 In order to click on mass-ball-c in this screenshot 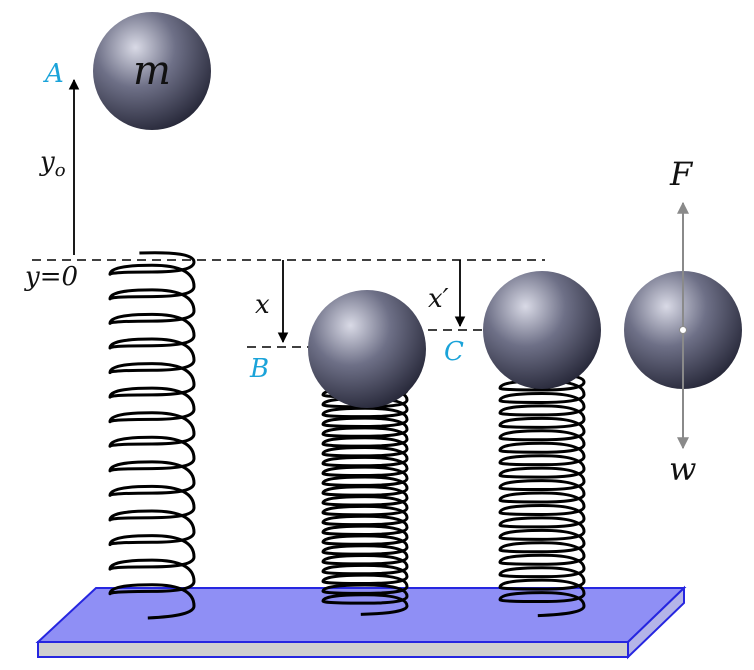, I will do `click(542, 330)`.